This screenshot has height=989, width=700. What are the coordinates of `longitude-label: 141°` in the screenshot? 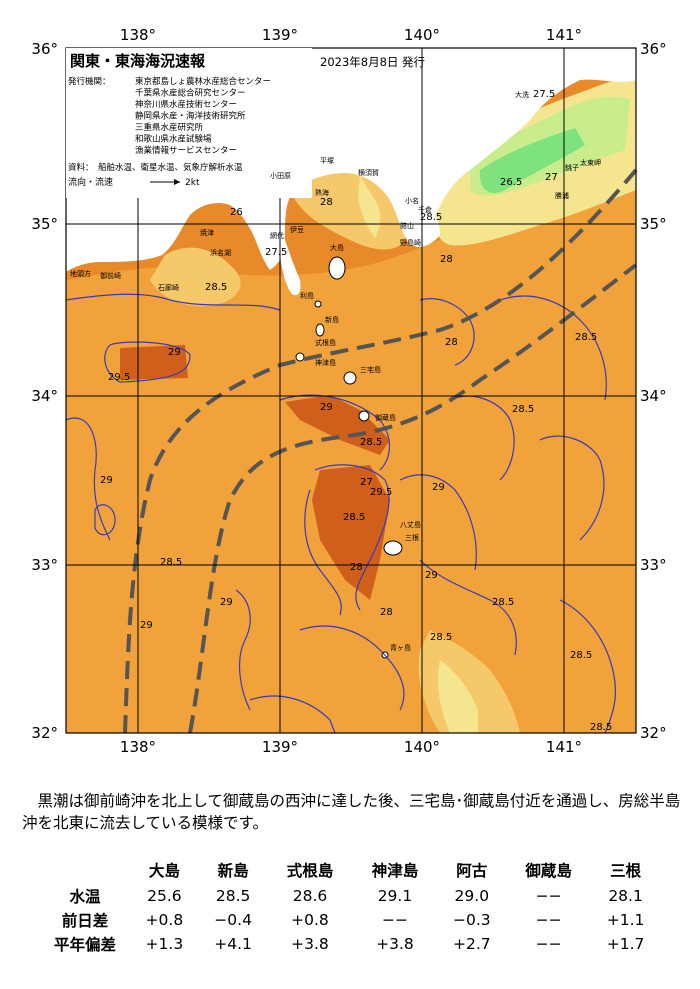 It's located at (564, 35).